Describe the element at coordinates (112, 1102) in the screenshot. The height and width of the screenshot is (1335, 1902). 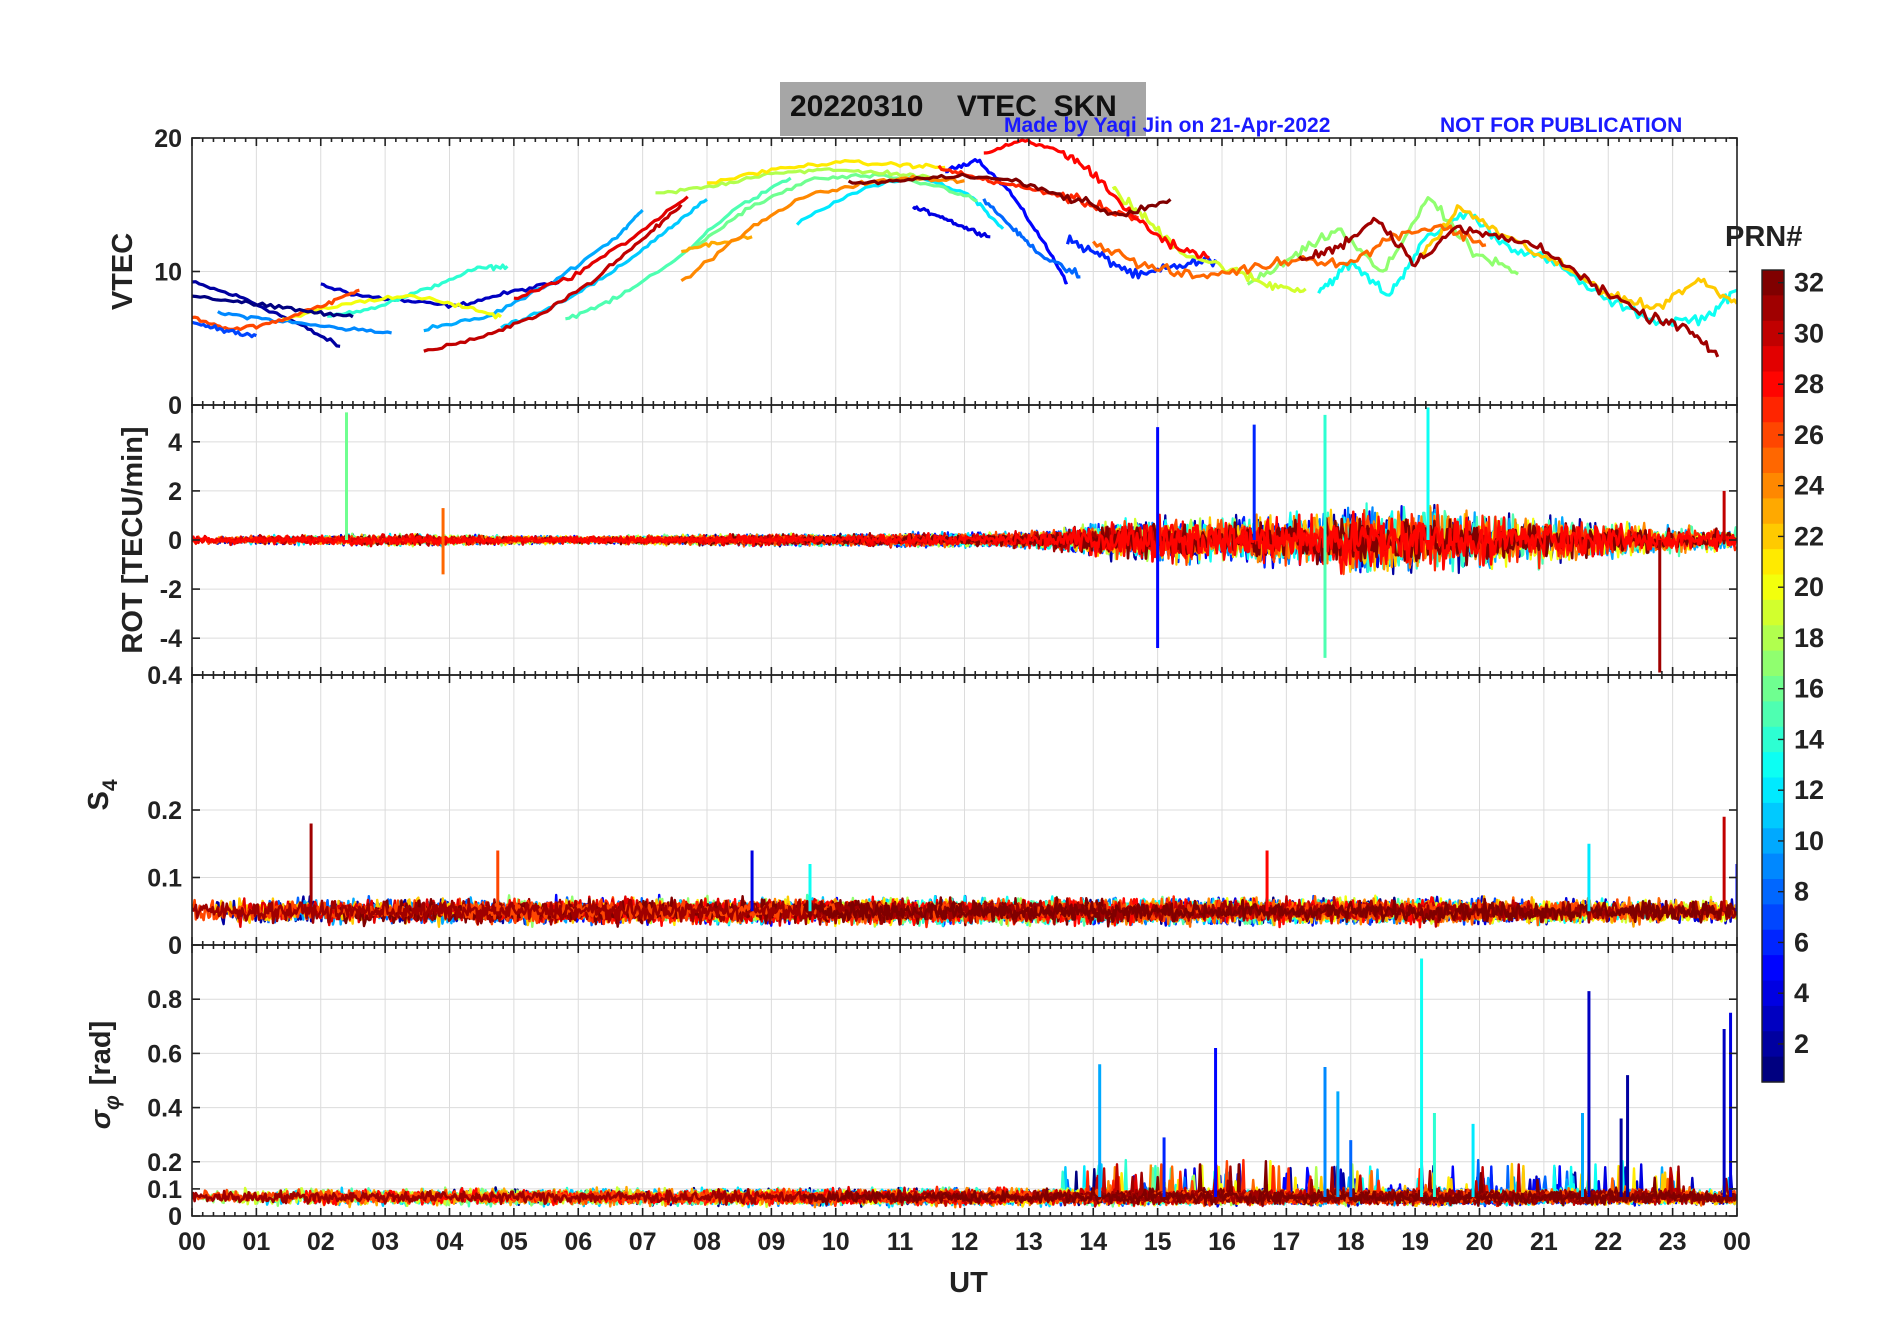
I see `y-axis-label-sub: φ` at that location.